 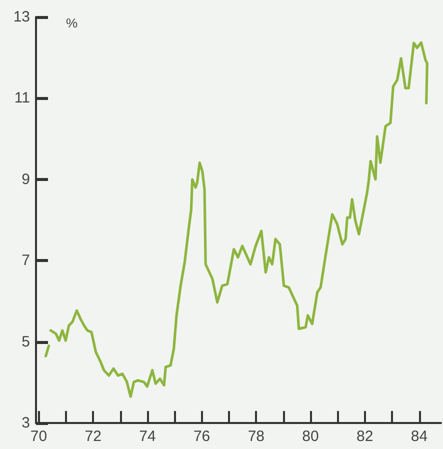 What do you see at coordinates (256, 436) in the screenshot?
I see `x-tick-label: 78` at bounding box center [256, 436].